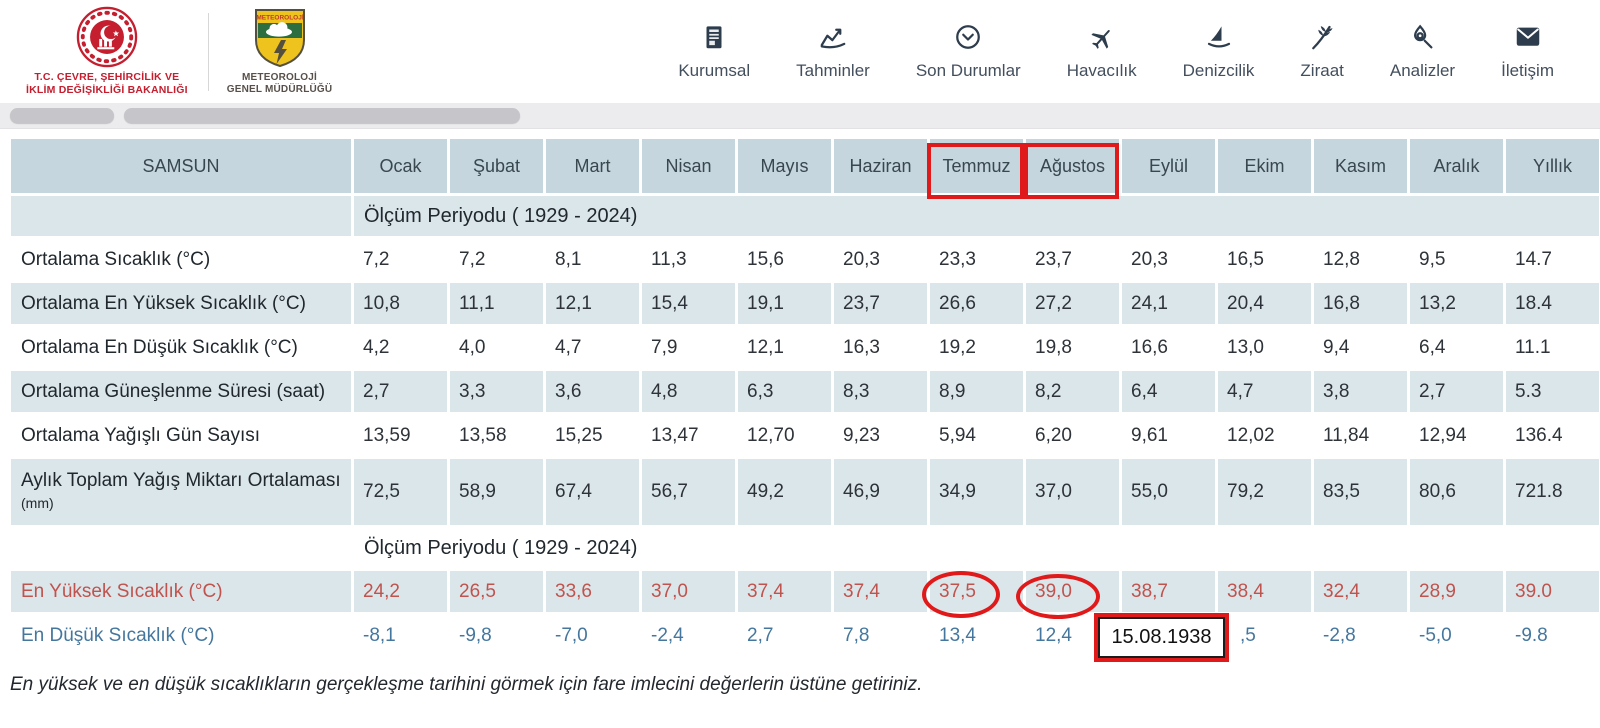 Image resolution: width=1600 pixels, height=728 pixels. What do you see at coordinates (1218, 70) in the screenshot?
I see `nav-label: Denizcilik` at bounding box center [1218, 70].